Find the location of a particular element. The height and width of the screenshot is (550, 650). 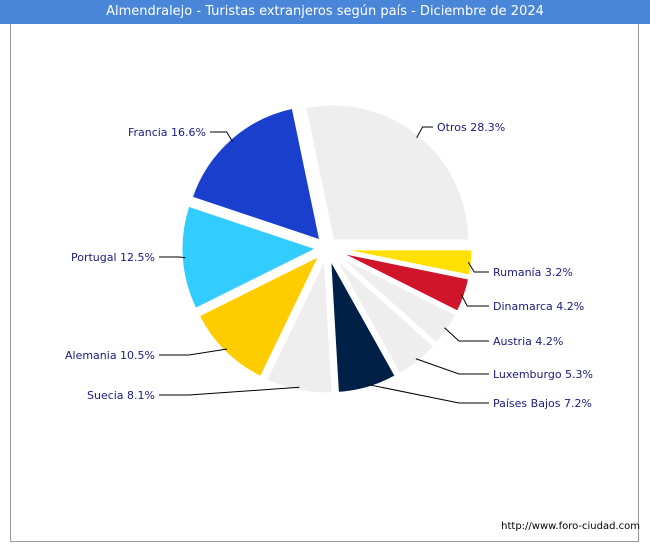

label-francia: Francia 16.6% is located at coordinates (167, 132).